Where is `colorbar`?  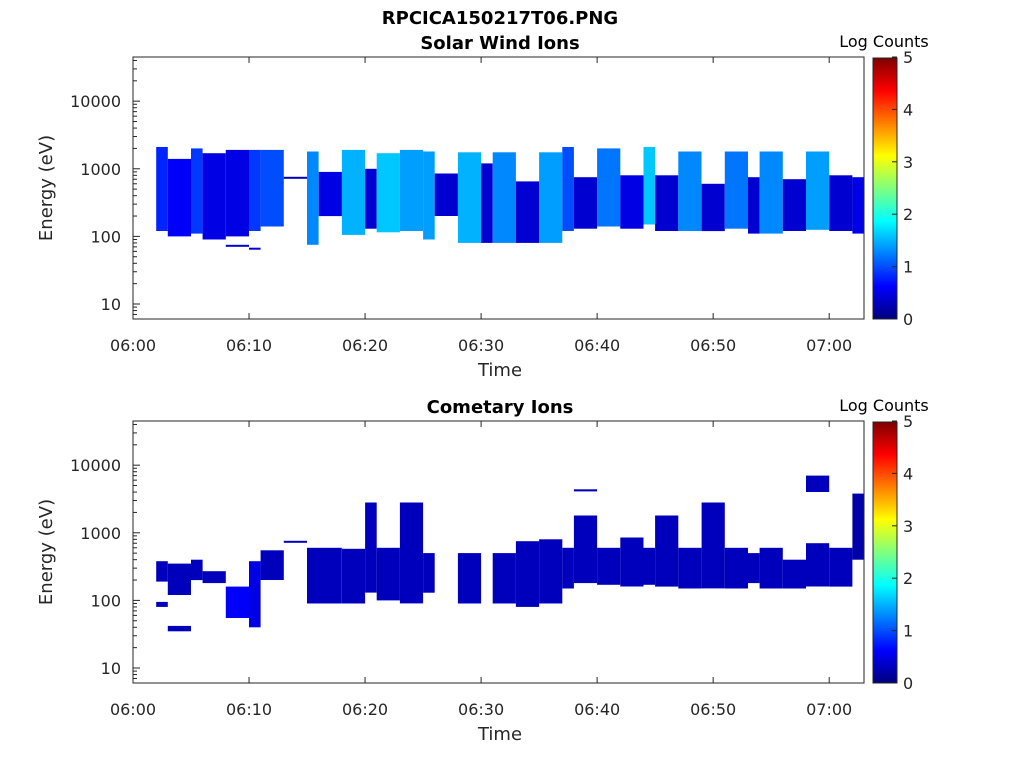 colorbar is located at coordinates (885, 552).